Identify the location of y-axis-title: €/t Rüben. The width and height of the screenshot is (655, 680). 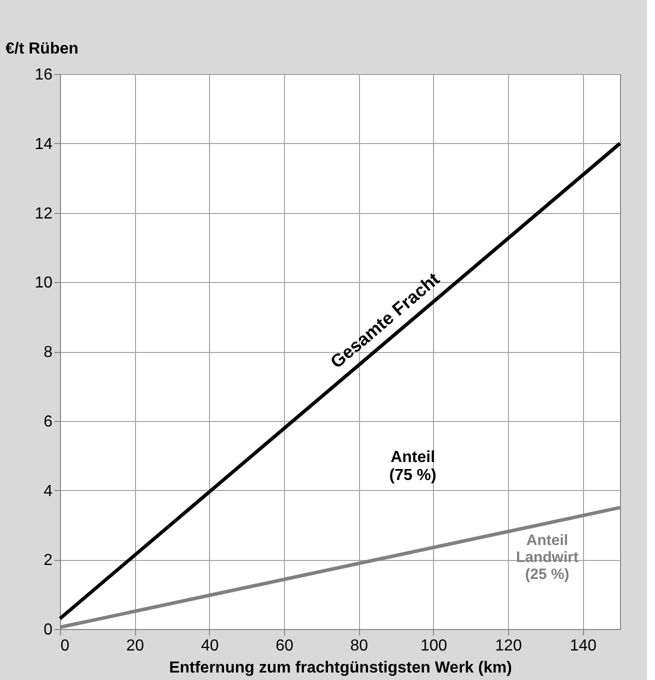
(42, 49).